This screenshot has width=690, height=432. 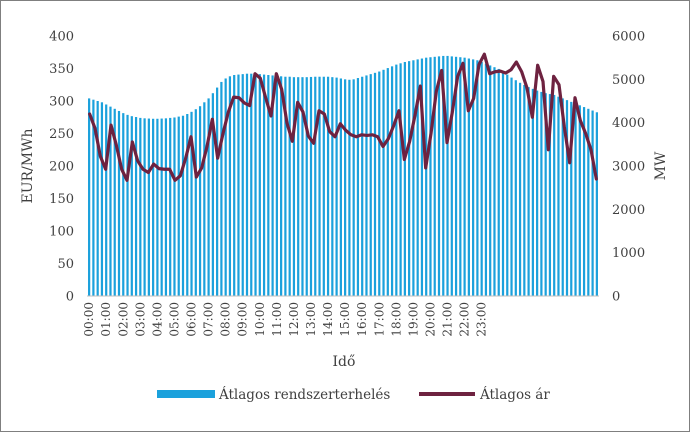 What do you see at coordinates (448, 319) in the screenshot?
I see `x-tick-label: 21:00` at bounding box center [448, 319].